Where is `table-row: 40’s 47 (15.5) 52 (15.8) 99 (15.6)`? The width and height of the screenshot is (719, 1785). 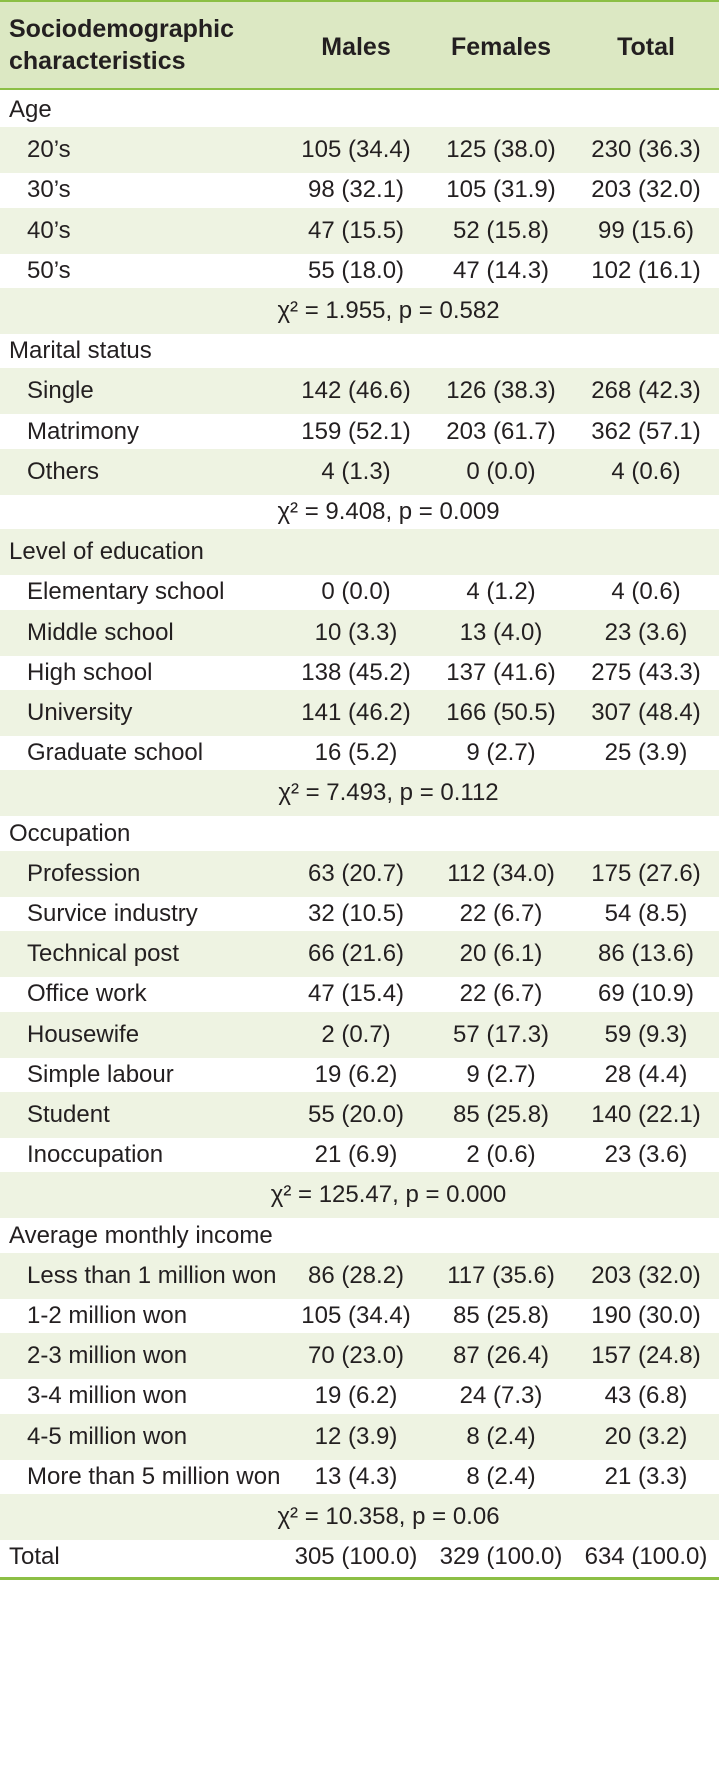
table-row: 40’s 47 (15.5) 52 (15.8) 99 (15.6) is located at coordinates (359, 230).